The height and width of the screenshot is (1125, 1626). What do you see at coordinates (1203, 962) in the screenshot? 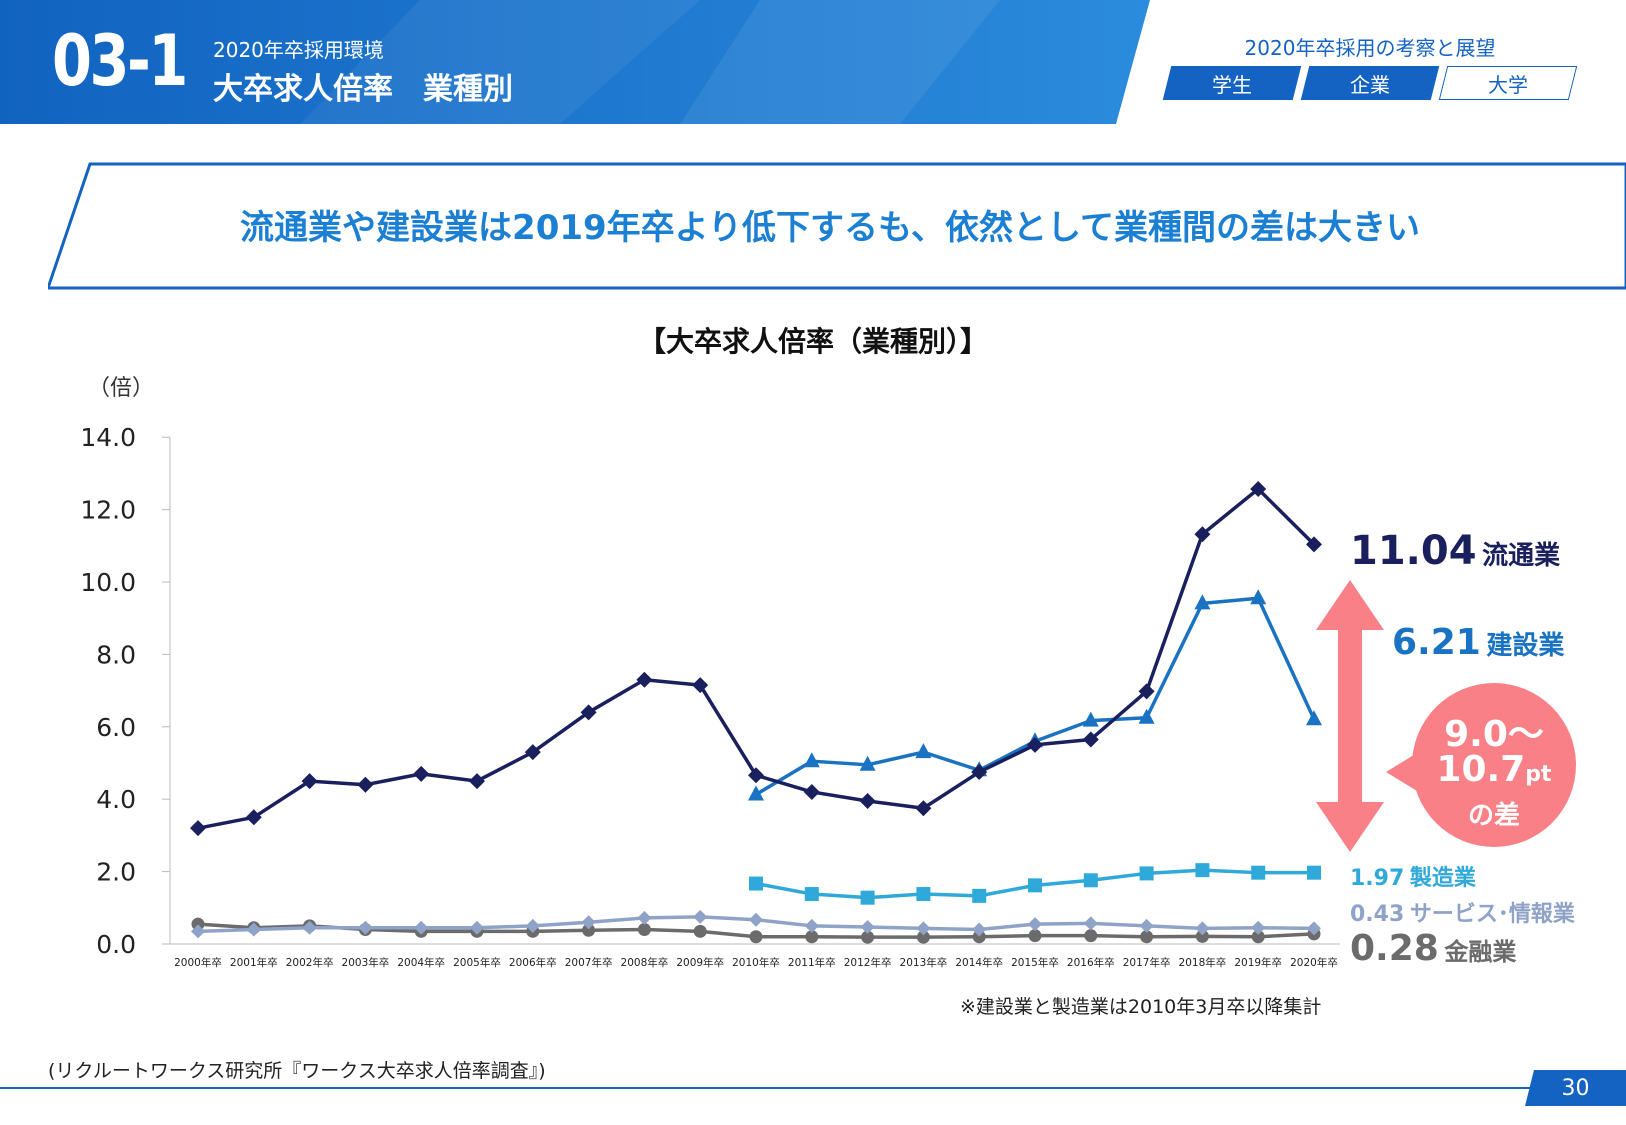
I see `x-tick-label: 2018年卒` at bounding box center [1203, 962].